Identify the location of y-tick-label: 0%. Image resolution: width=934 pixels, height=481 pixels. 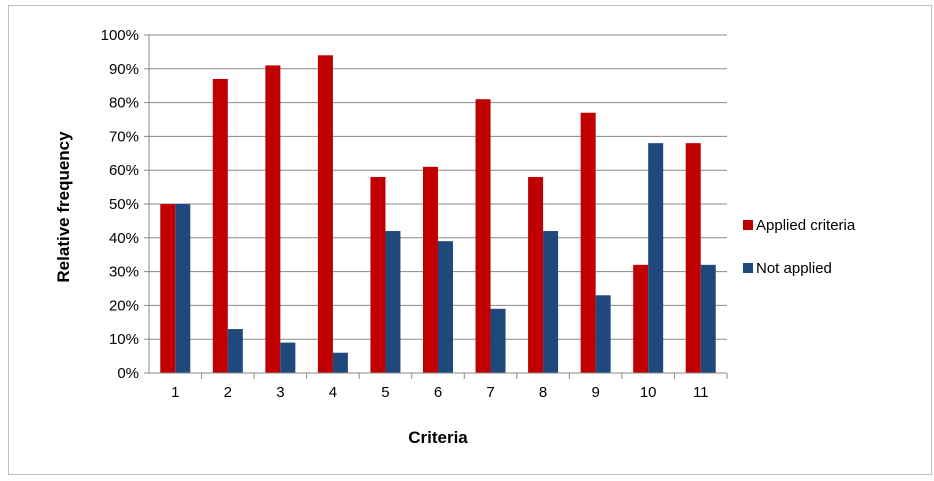
(128, 373).